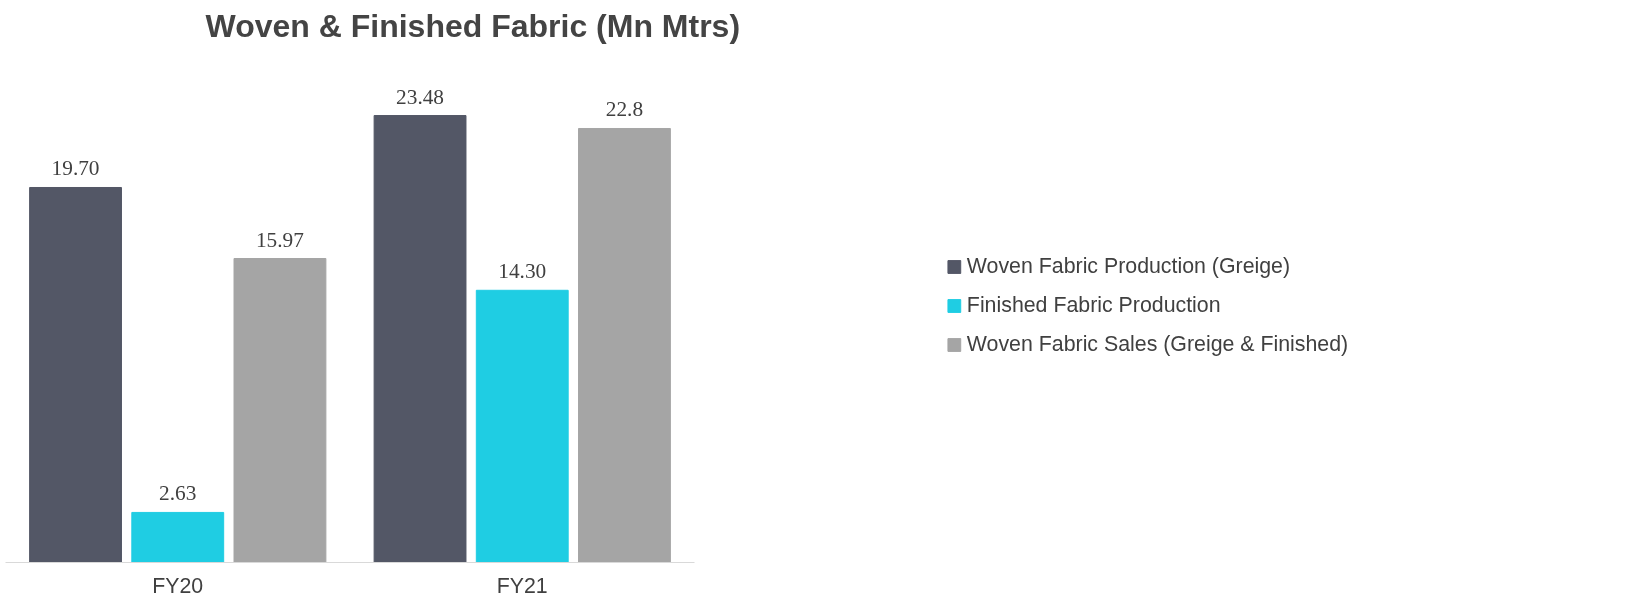 The width and height of the screenshot is (1632, 613). Describe the element at coordinates (178, 585) in the screenshot. I see `x-tick-label: FY20` at that location.